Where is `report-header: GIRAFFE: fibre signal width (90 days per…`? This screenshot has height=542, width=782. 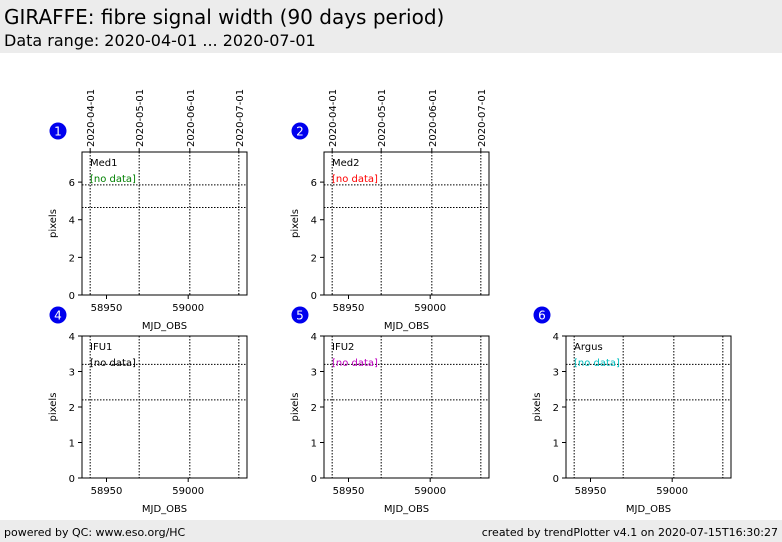
report-header: GIRAFFE: fibre signal width (90 days per… is located at coordinates (391, 26).